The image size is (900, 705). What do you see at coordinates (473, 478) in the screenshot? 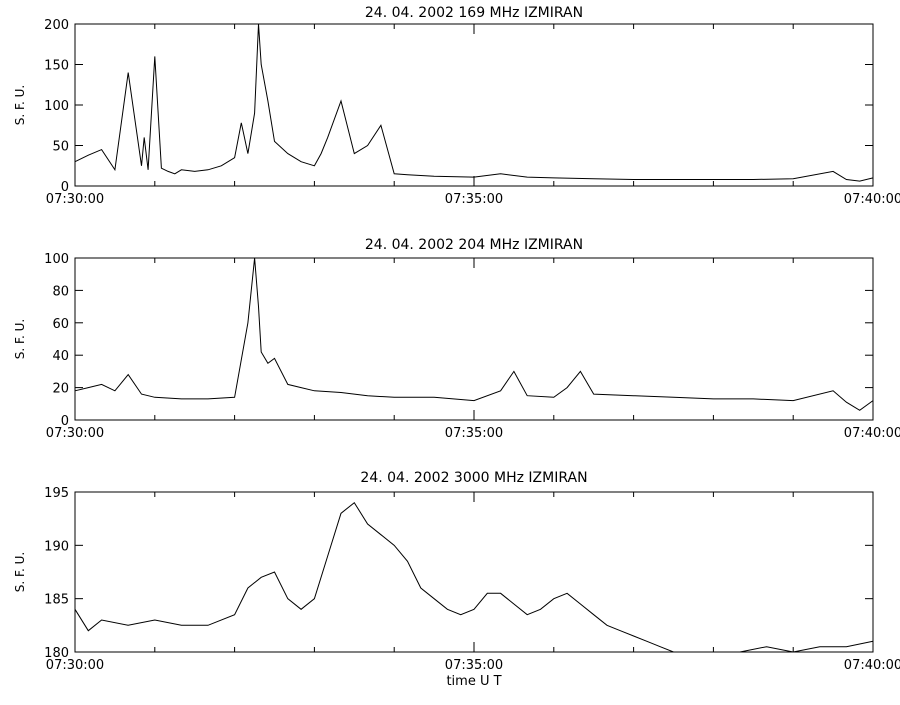
I see `chart-title-2: 24. 04. 2002 3000 MHz IZMIRAN` at bounding box center [473, 478].